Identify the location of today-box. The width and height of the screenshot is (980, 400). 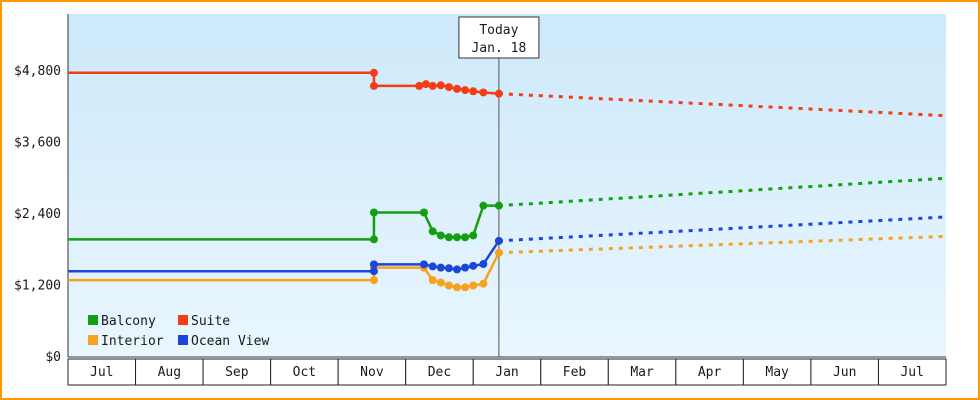
(499, 37).